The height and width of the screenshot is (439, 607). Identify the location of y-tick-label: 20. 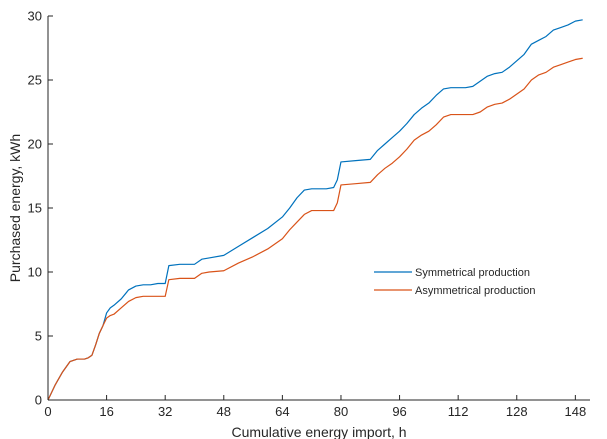
(35, 144).